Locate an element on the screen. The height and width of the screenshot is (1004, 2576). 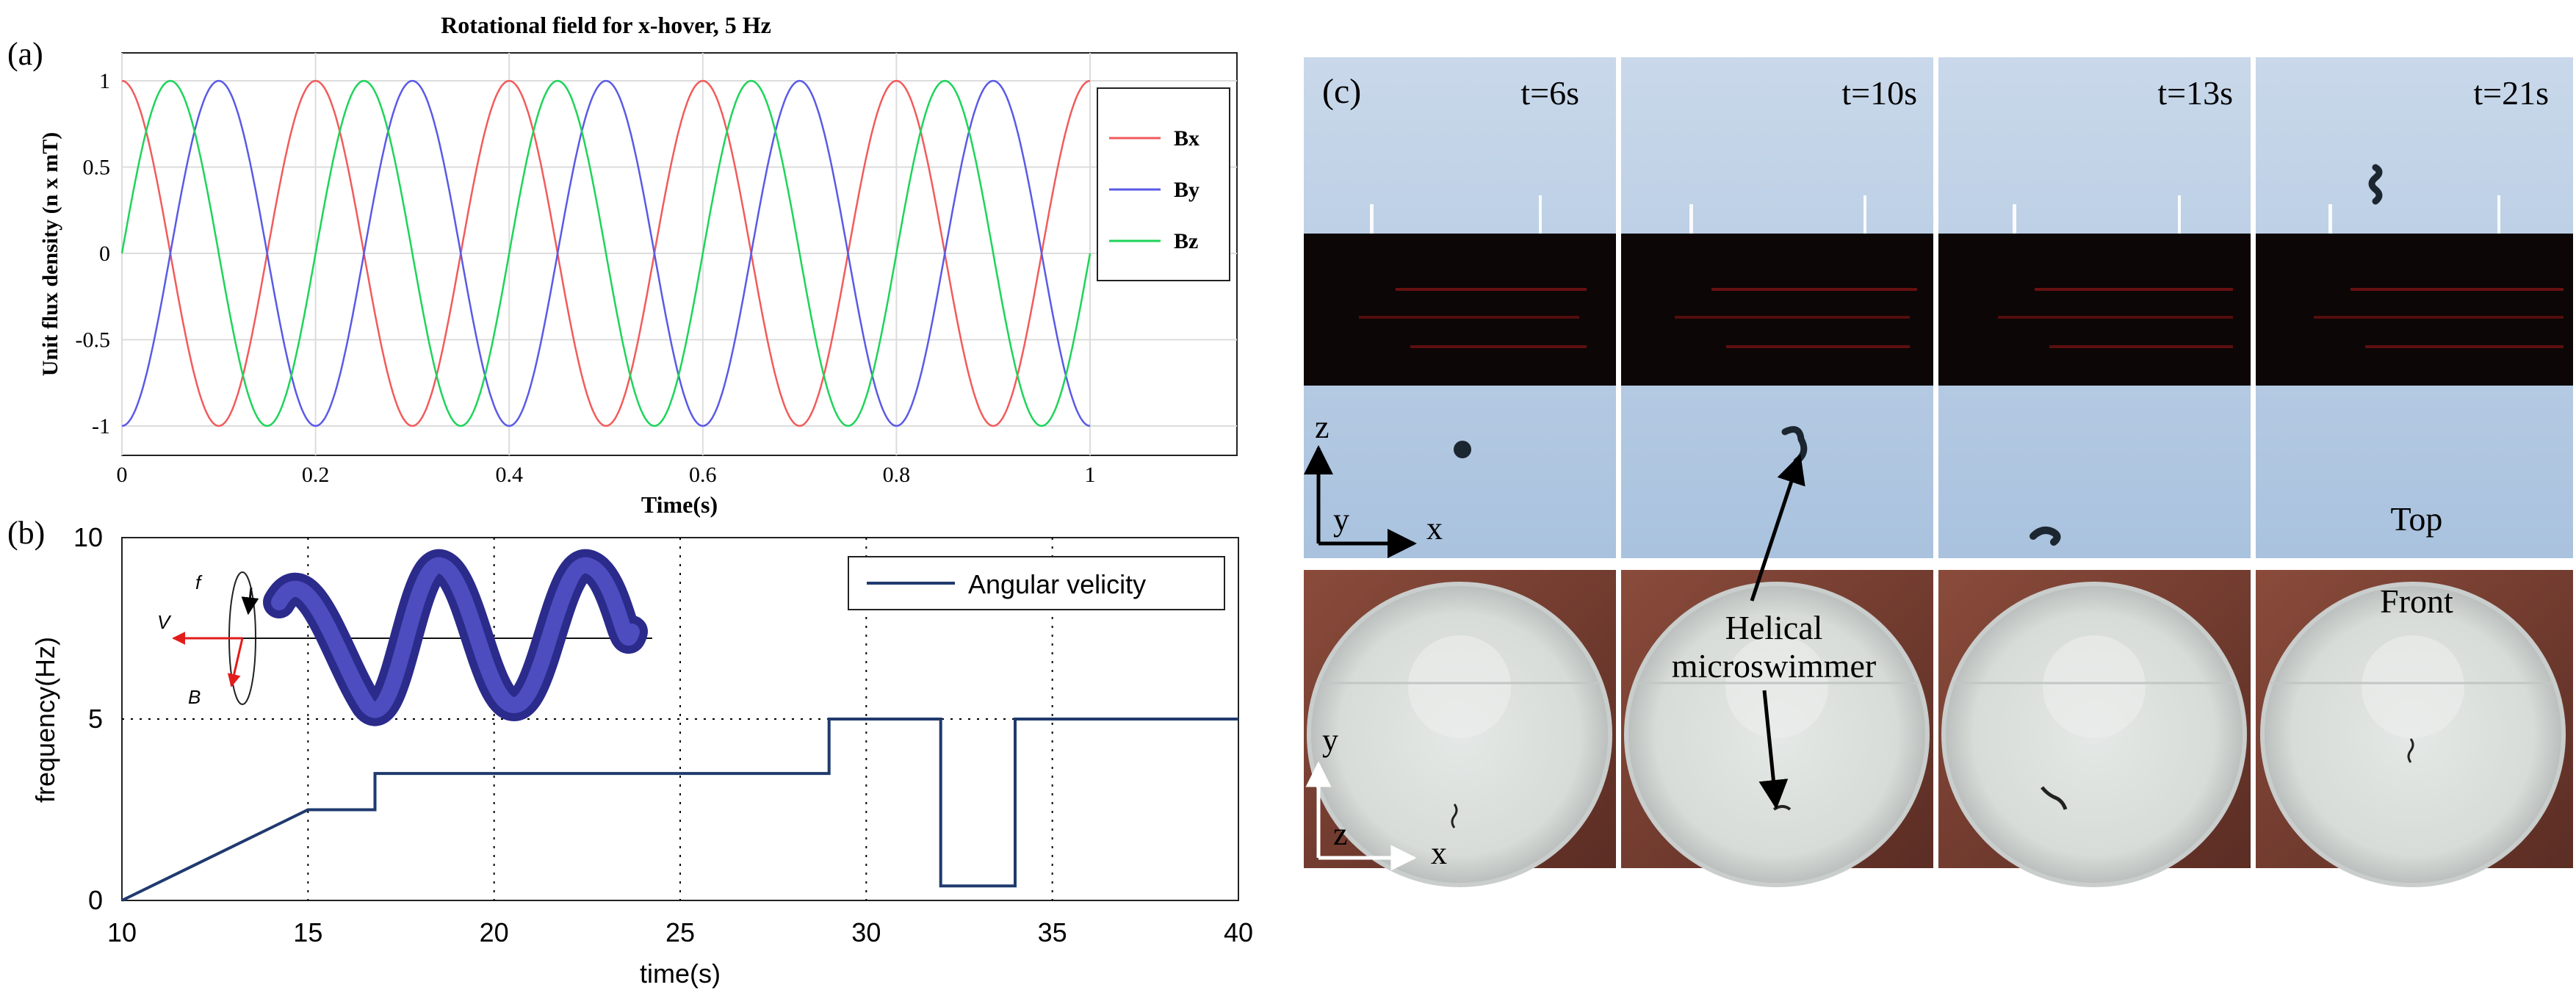
b-xtick-label: 20 is located at coordinates (494, 932).